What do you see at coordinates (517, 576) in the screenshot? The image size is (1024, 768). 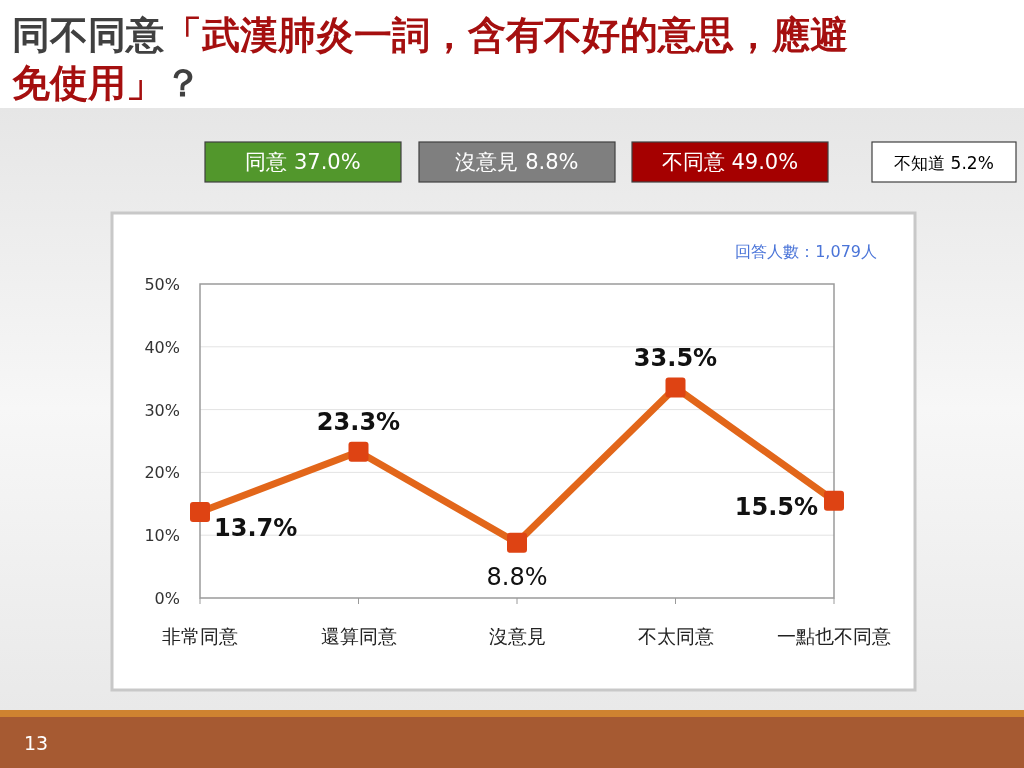 I see `text: 8.8%` at bounding box center [517, 576].